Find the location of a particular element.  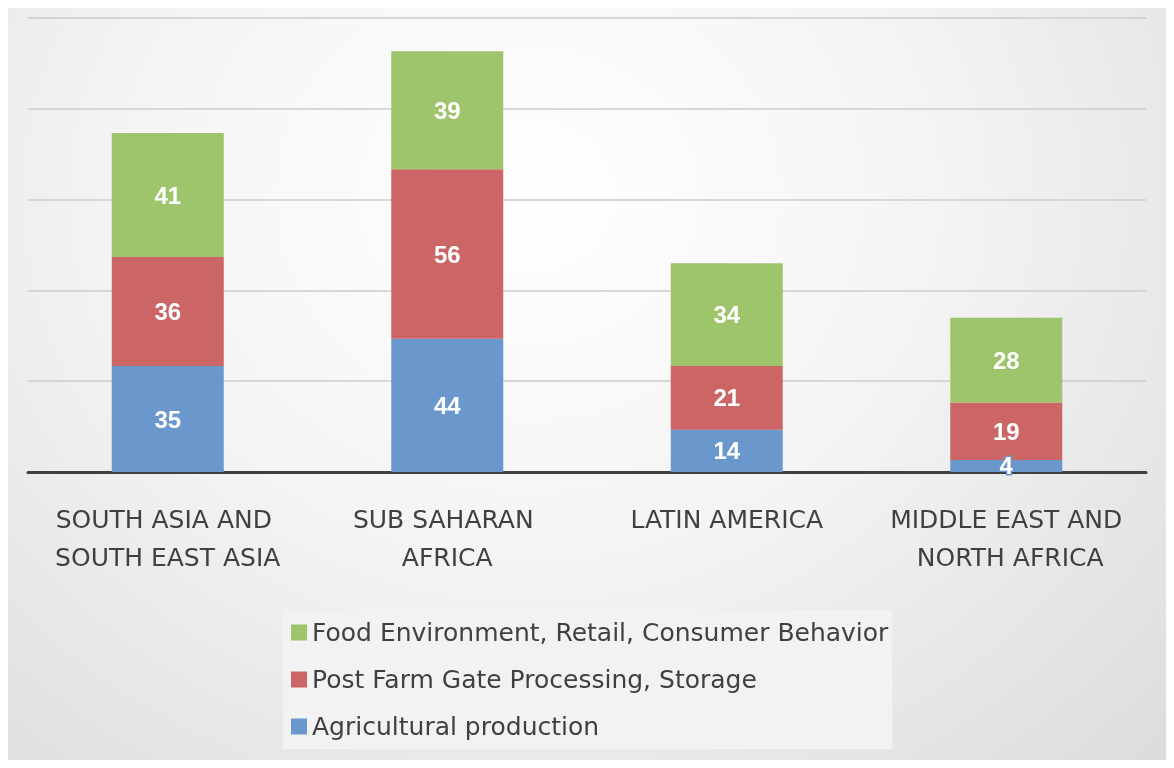

data-label: 21 is located at coordinates (727, 398).